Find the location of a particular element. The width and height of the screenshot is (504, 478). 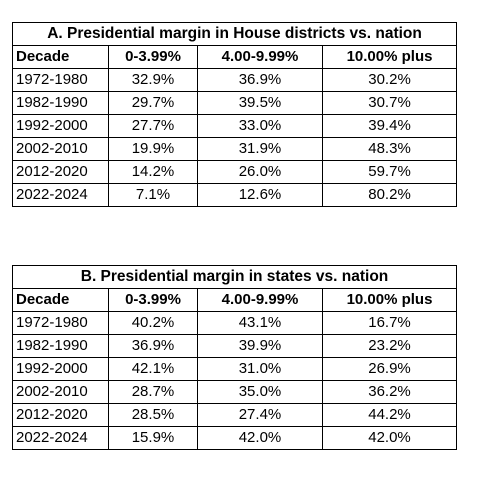

value-cell: 33.0% is located at coordinates (260, 126).